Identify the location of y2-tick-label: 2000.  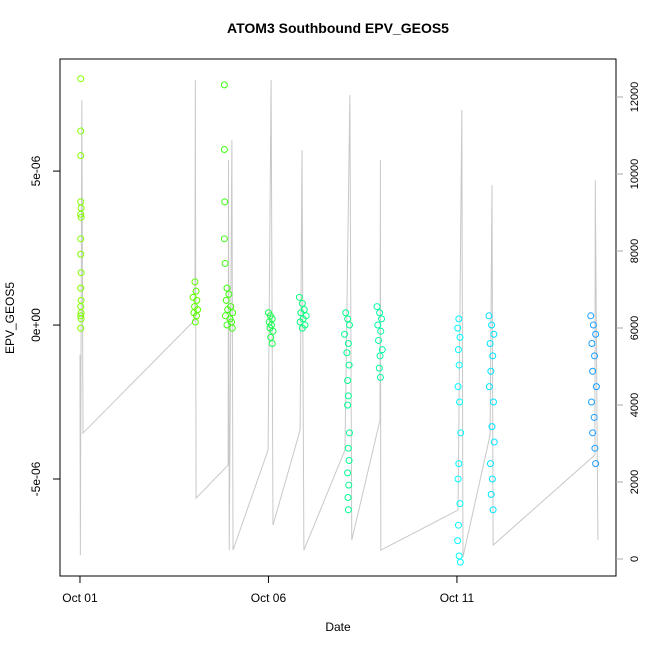
(635, 482).